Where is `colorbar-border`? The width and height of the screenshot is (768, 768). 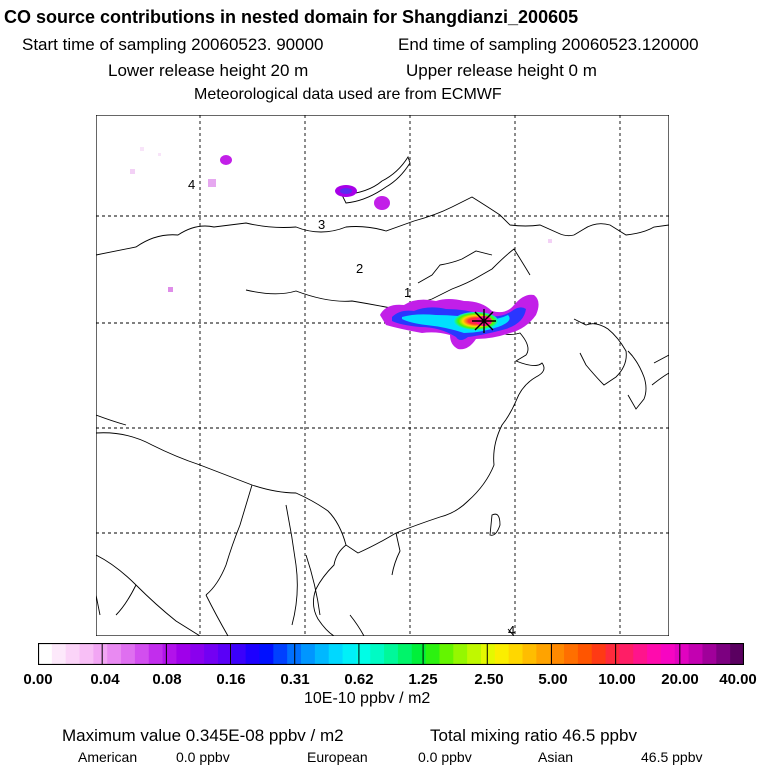
colorbar-border is located at coordinates (391, 654).